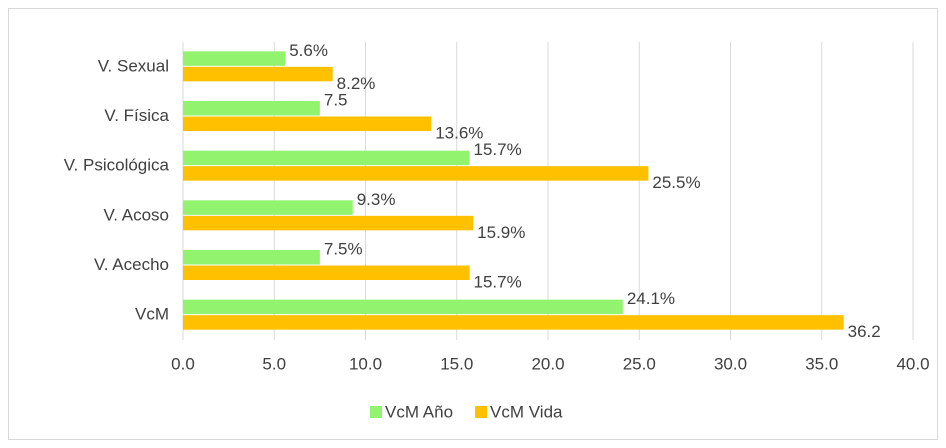  I want to click on y-tick-label: V. Física, so click(136, 115).